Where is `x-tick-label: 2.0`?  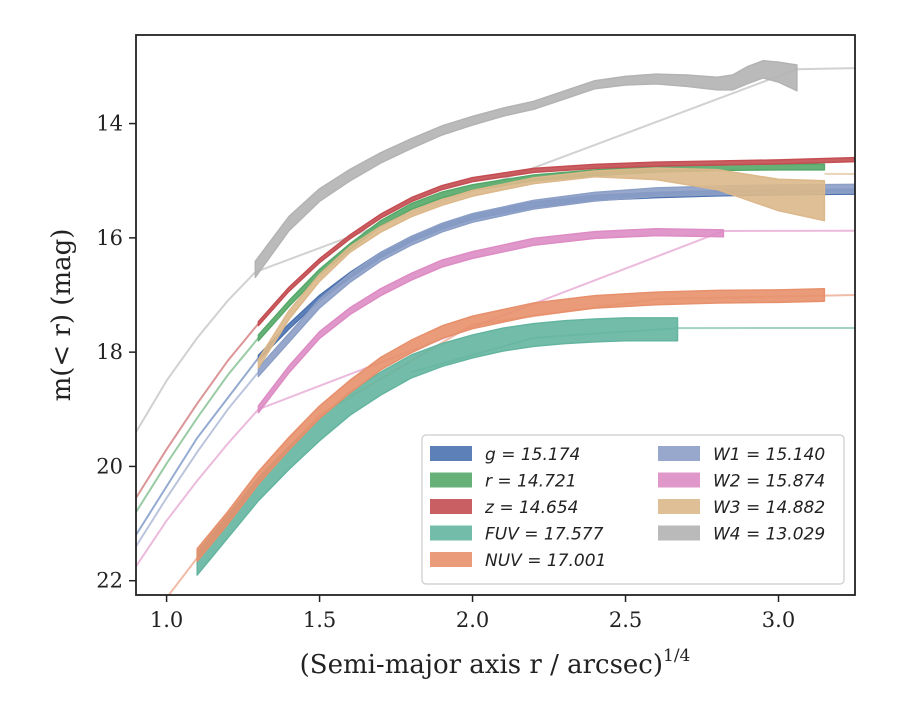 x-tick-label: 2.0 is located at coordinates (472, 620).